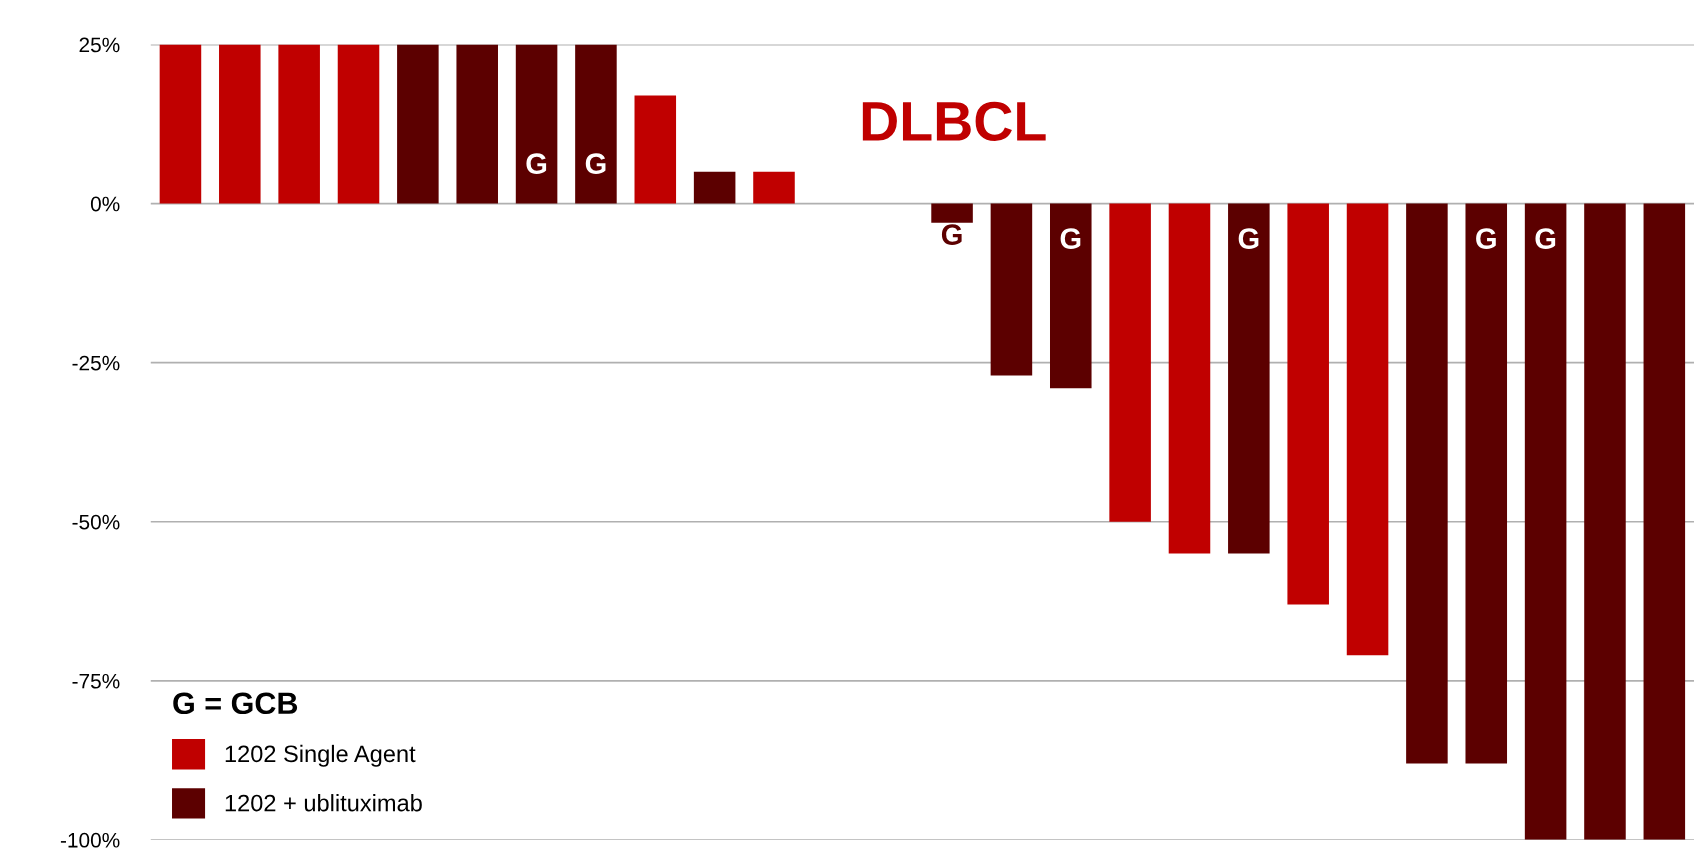 The width and height of the screenshot is (1694, 857). Describe the element at coordinates (323, 803) in the screenshot. I see `legend-label: 1202 + ublituximab` at that location.